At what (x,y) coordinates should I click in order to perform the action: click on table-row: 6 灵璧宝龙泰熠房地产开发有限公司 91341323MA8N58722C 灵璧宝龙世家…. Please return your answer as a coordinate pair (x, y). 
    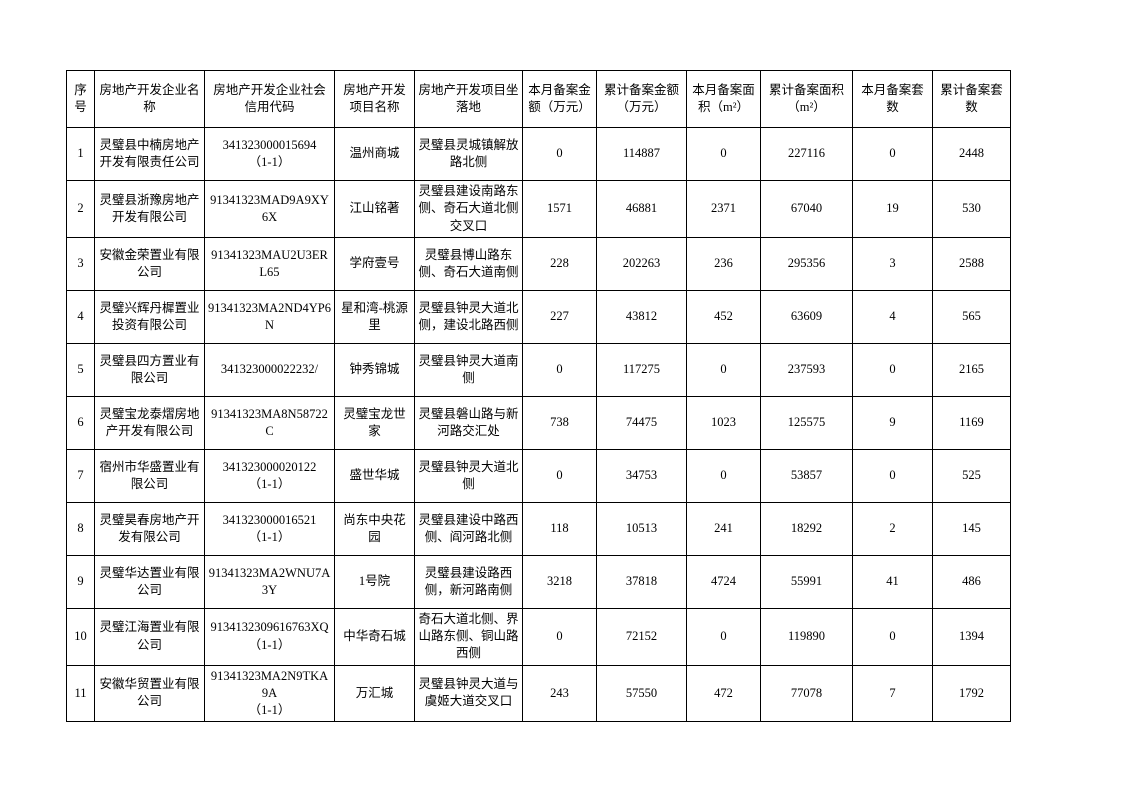
    Looking at the image, I should click on (538, 422).